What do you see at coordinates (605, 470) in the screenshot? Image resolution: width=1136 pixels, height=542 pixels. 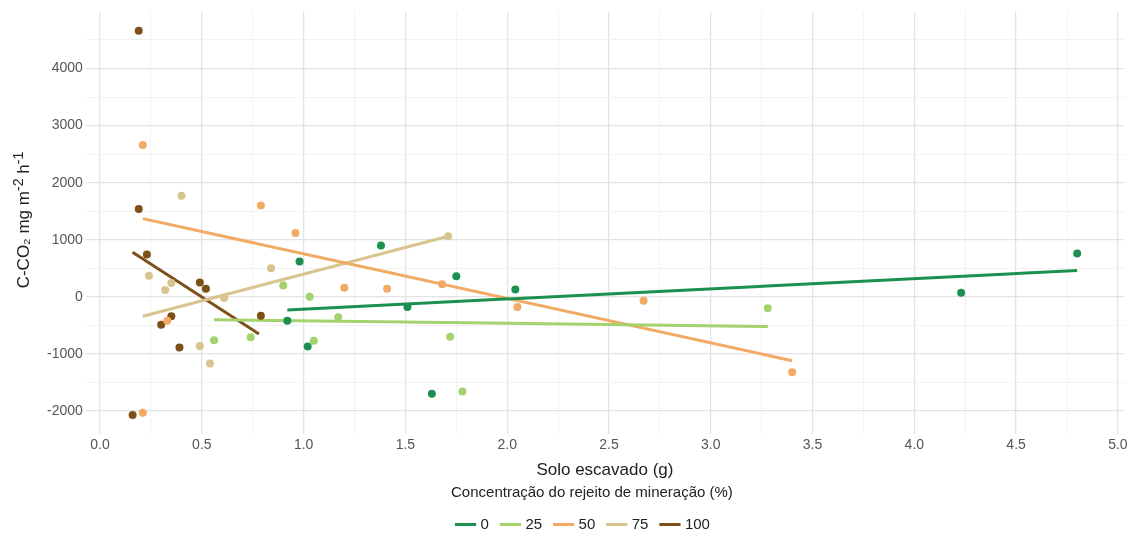 I see `x-axis-title: Solo escavado (g)` at bounding box center [605, 470].